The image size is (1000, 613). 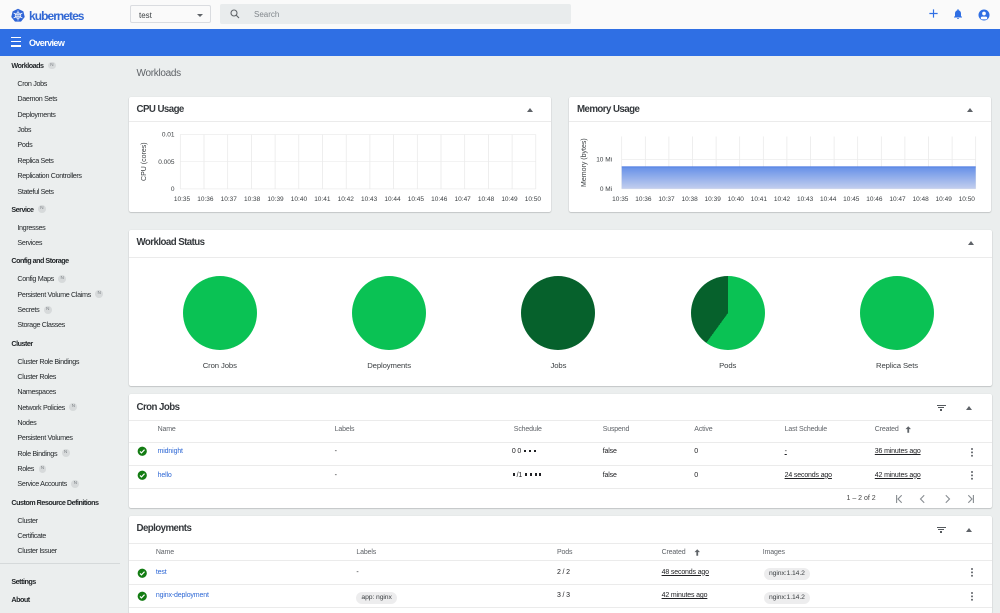 I want to click on svg-text: 0, so click(x=172, y=189).